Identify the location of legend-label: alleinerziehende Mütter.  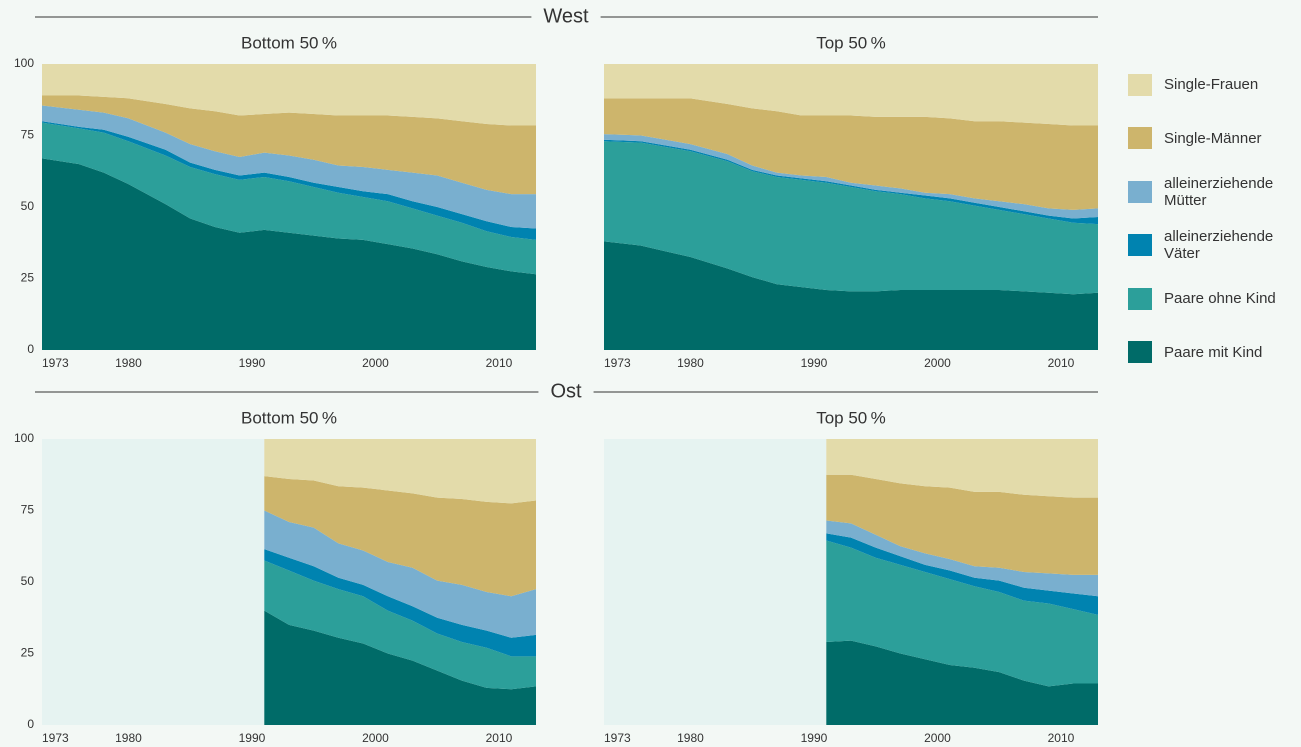
(1219, 191).